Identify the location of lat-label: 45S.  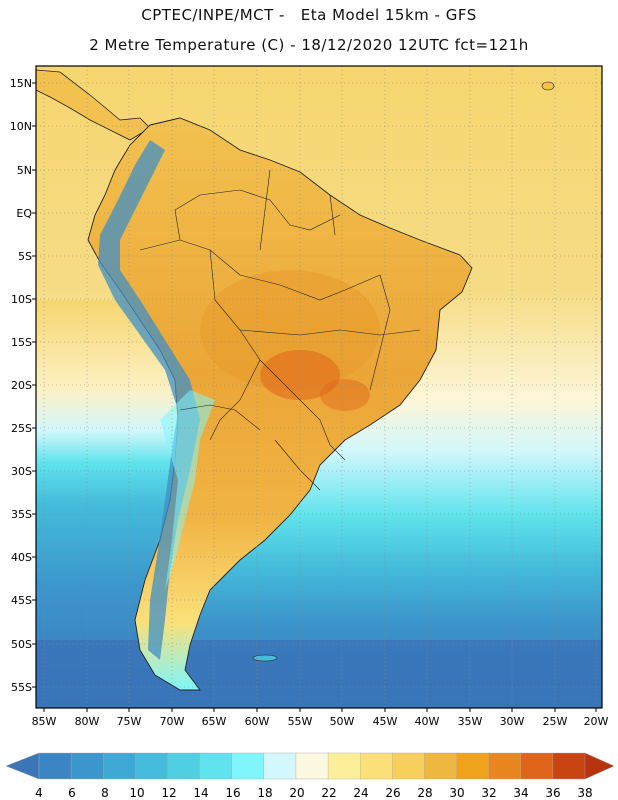
(21, 600).